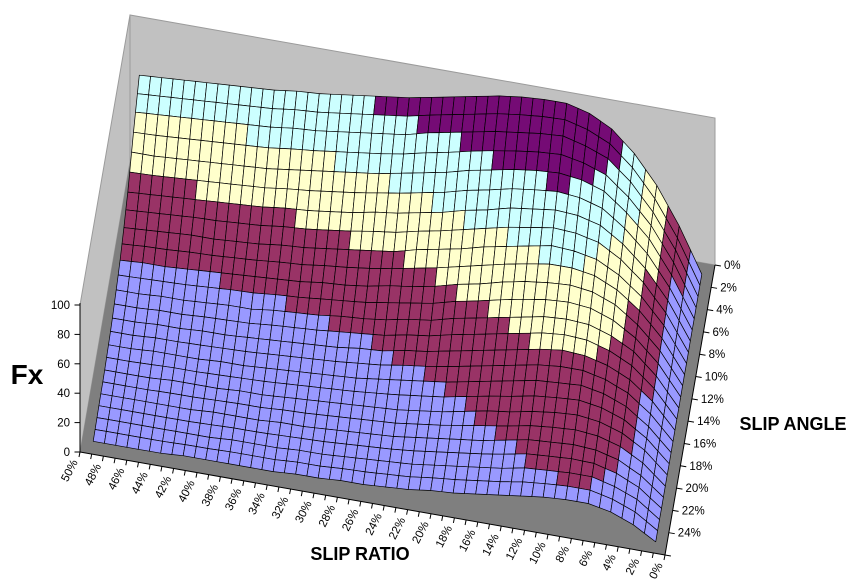 The height and width of the screenshot is (579, 860). Describe the element at coordinates (633, 567) in the screenshot. I see `slip-ratio-tick-label: 2%` at that location.